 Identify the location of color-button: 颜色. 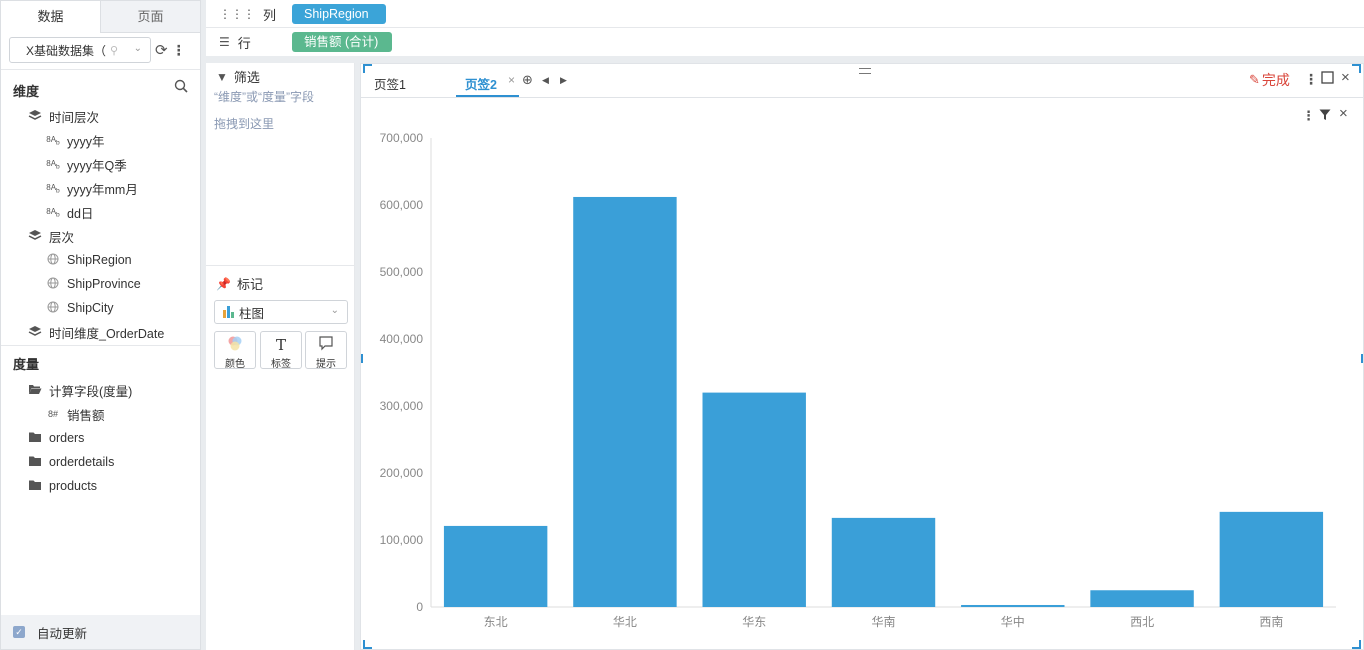
(235, 350).